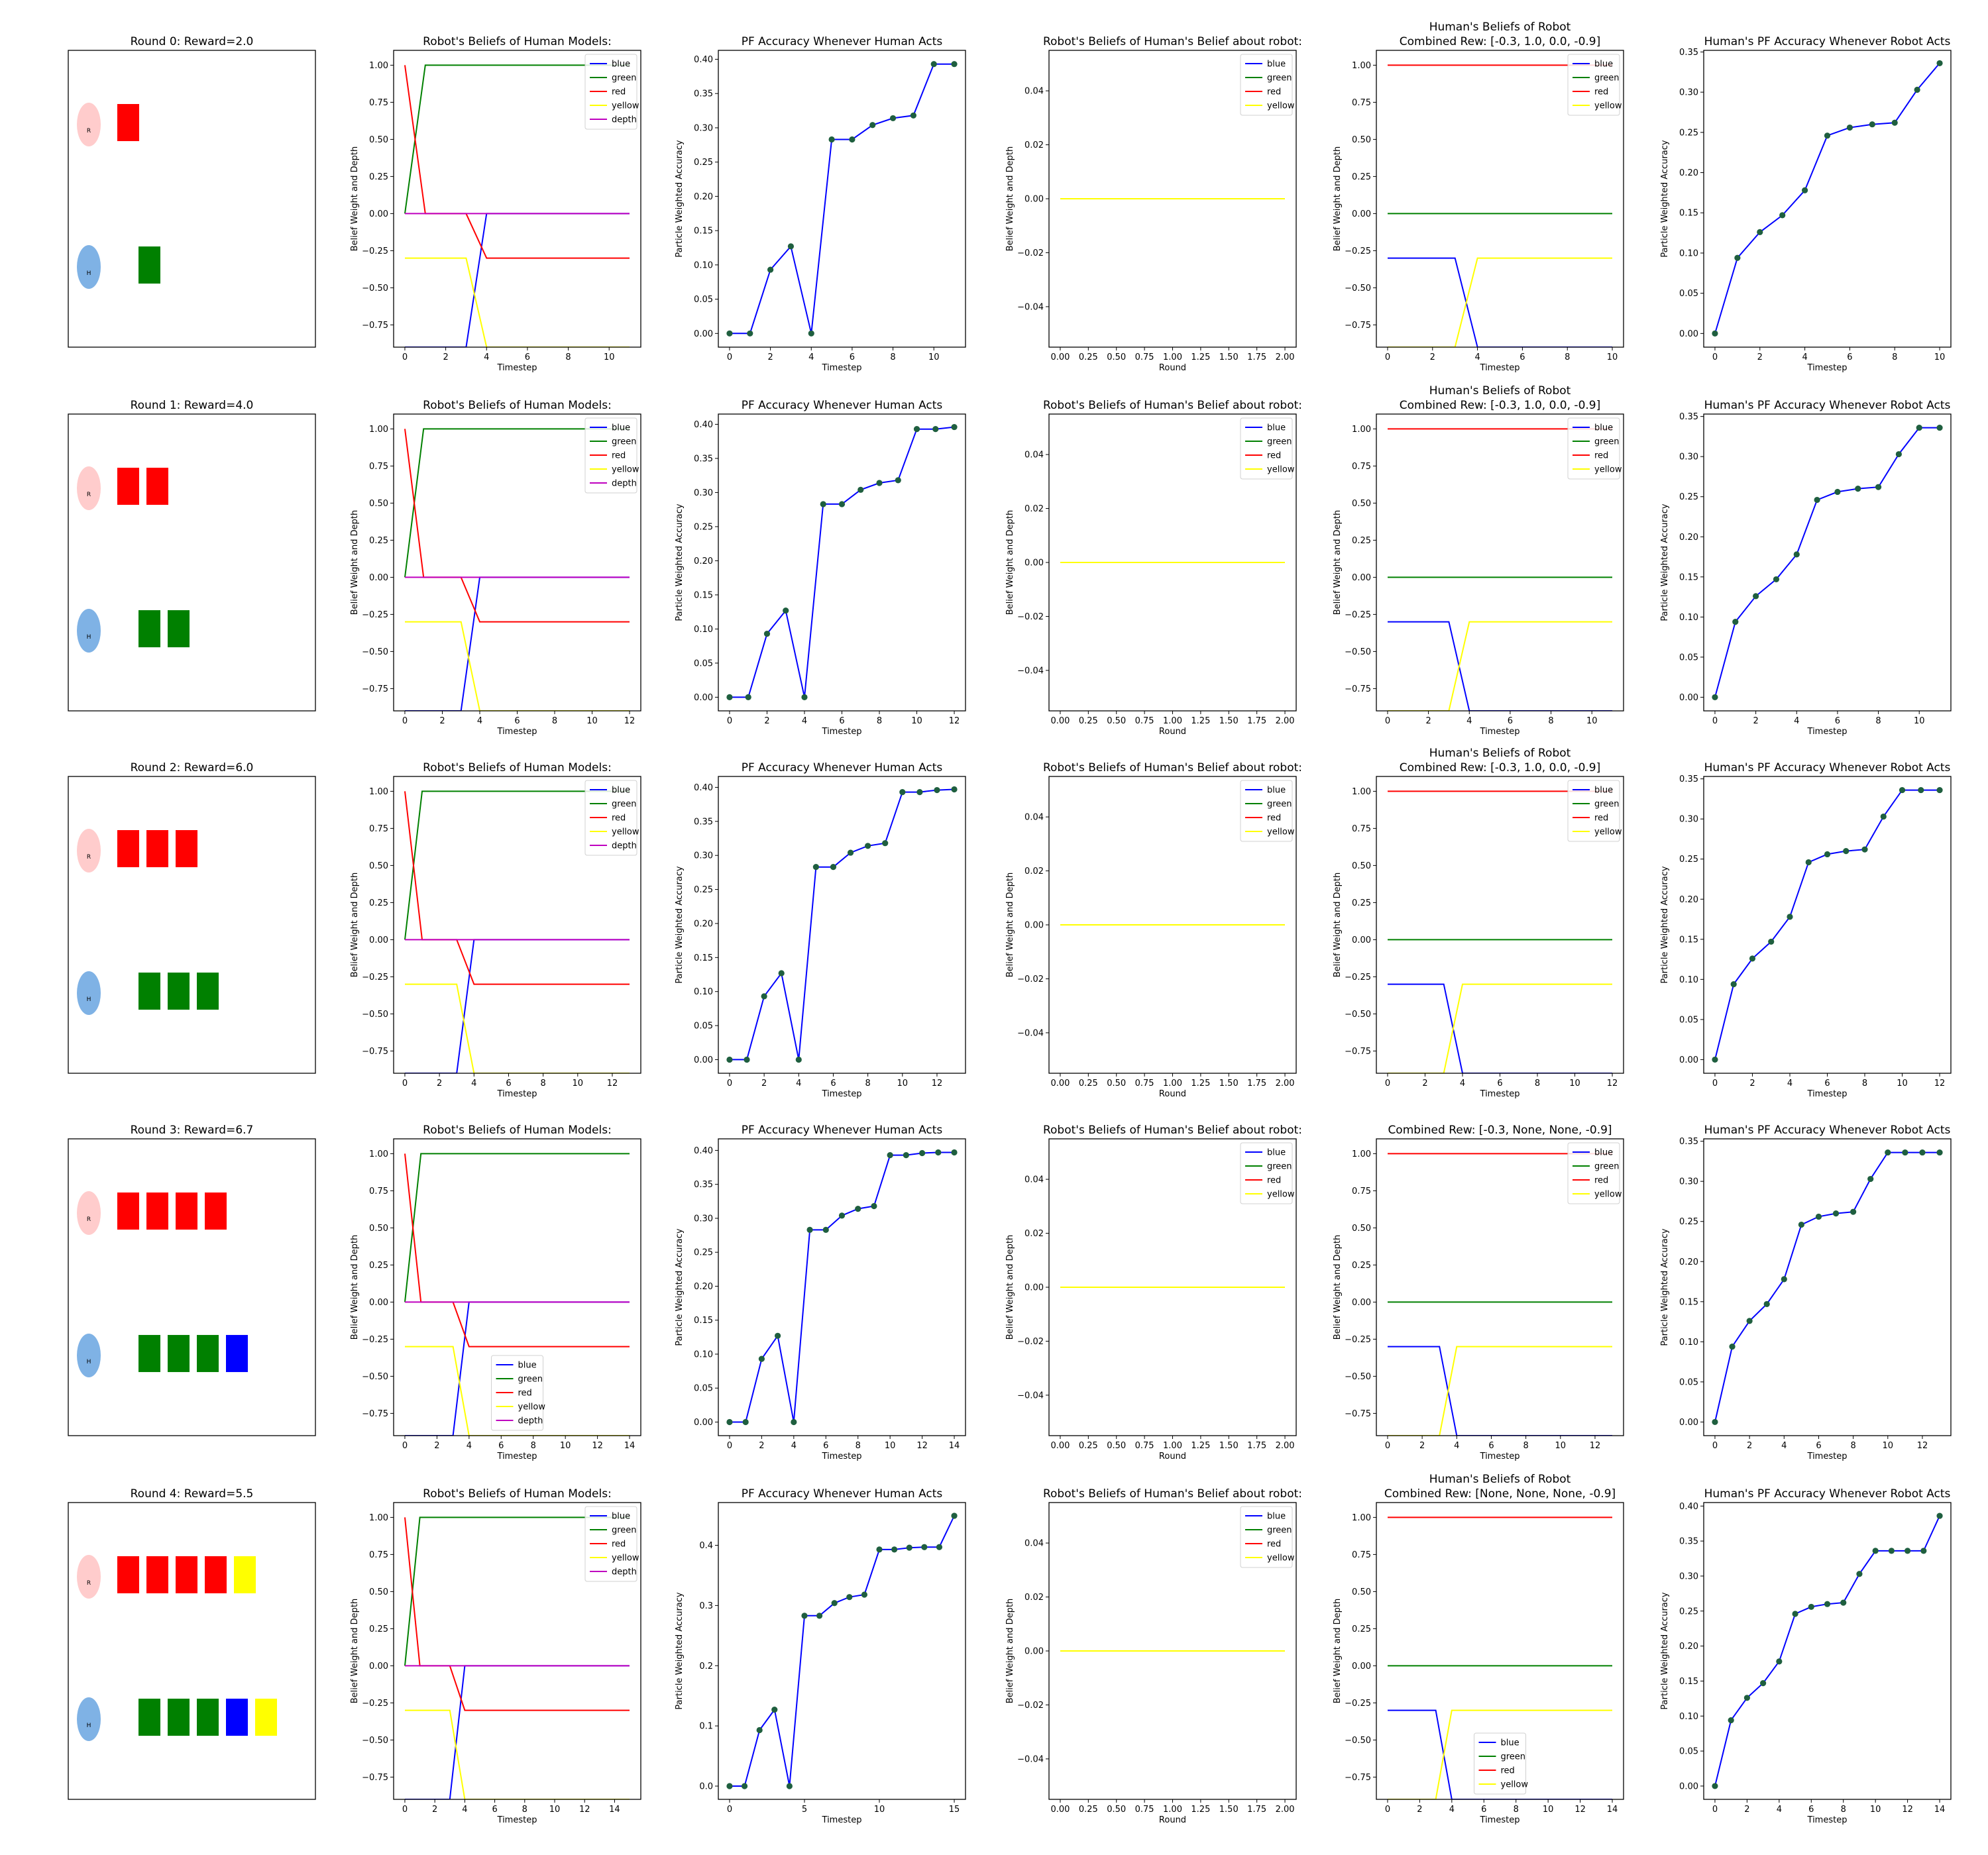  I want to click on y-tick-label: 0.25, so click(1688, 497).